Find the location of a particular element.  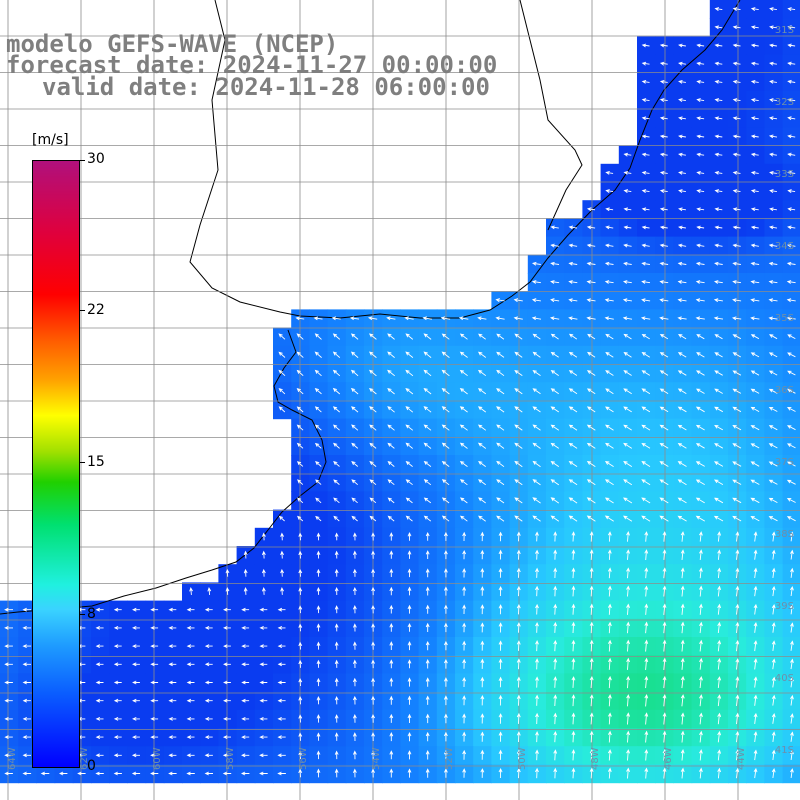

wind-speed-cell is located at coordinates (791, 519).